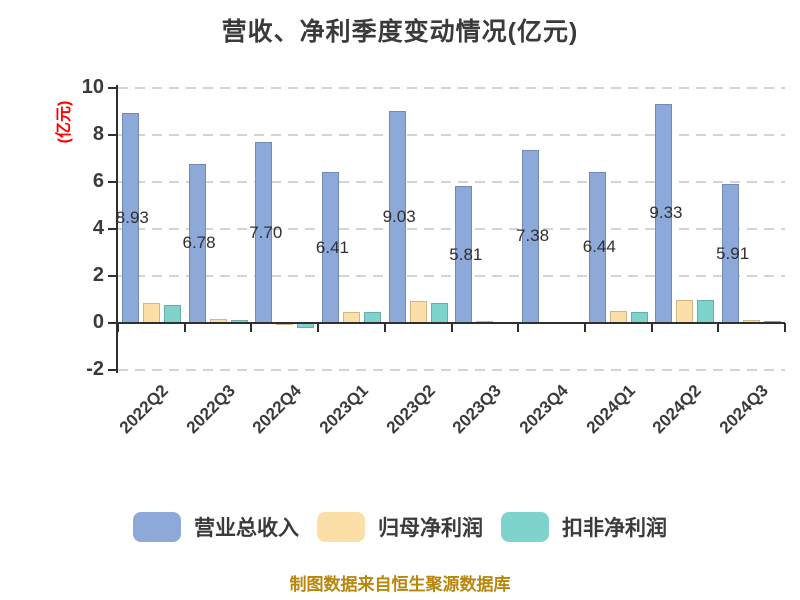 This screenshot has height=600, width=800. I want to click on revenue-bar-value: 6.41, so click(332, 247).